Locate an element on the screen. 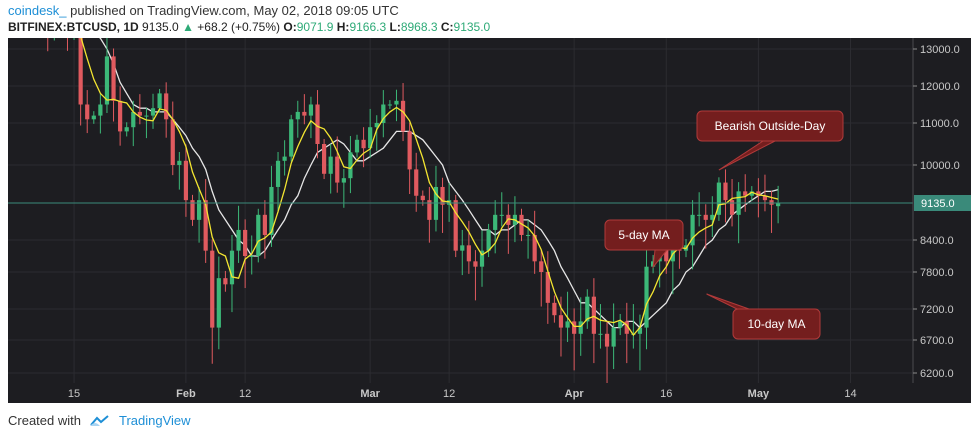 Image resolution: width=971 pixels, height=439 pixels. time-tick-label: 12 is located at coordinates (449, 394).